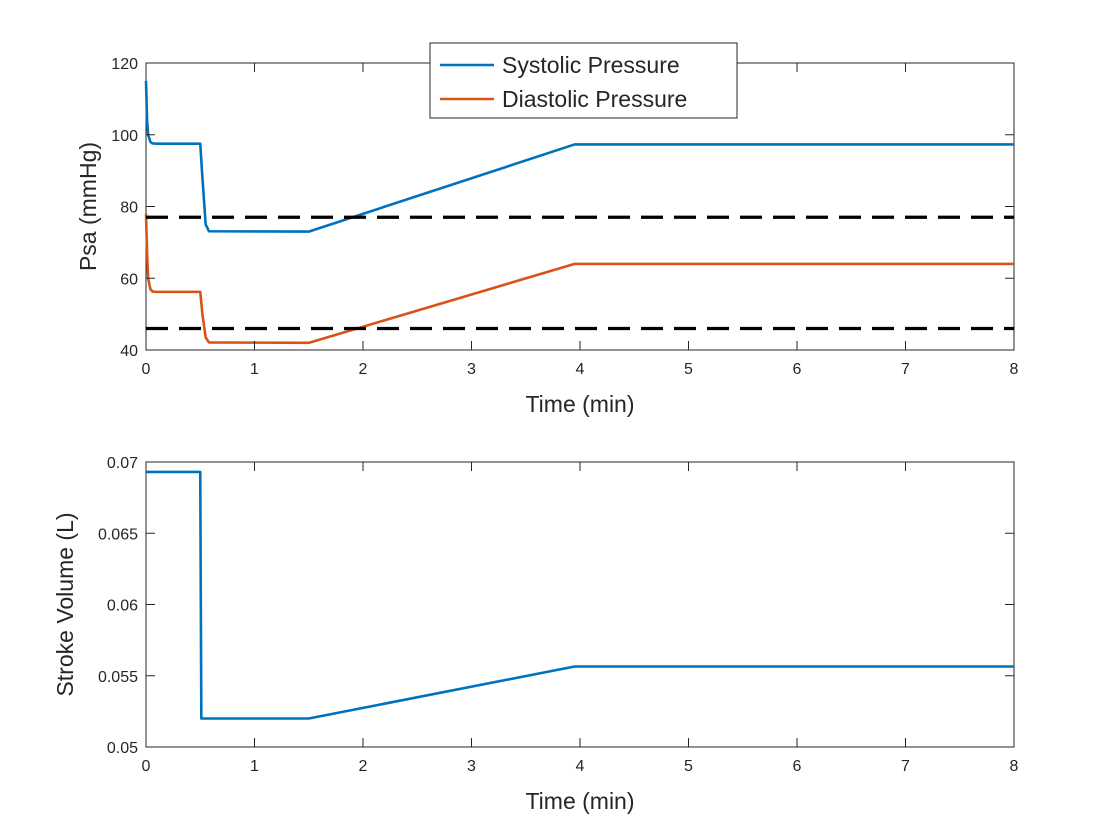  What do you see at coordinates (129, 351) in the screenshot?
I see `y-tick-label: 40` at bounding box center [129, 351].